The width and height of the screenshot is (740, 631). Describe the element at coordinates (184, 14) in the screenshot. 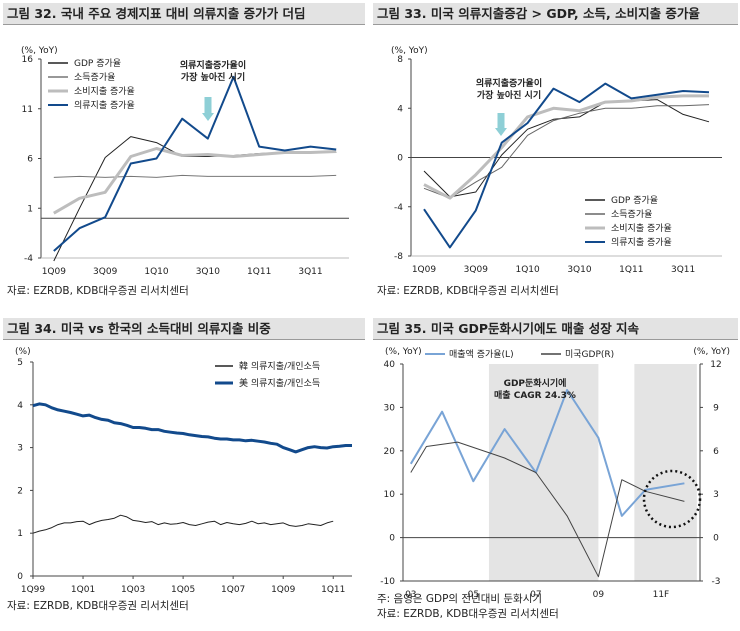

I see `chart-title: 그림 32. 국내 주요 경제지표 대비 의류지출 증가가 더딤` at that location.